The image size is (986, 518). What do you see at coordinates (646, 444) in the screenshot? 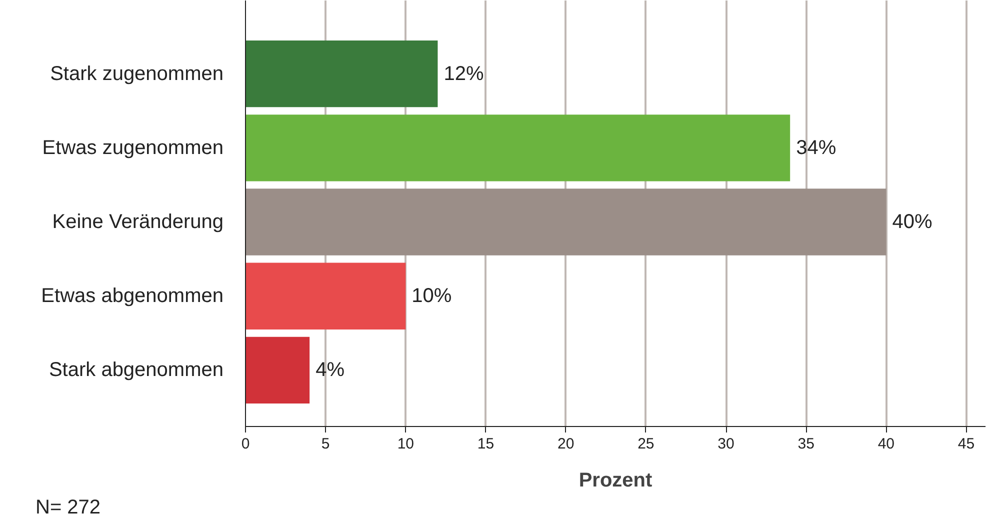
I see `x-tick-label: 25` at bounding box center [646, 444].